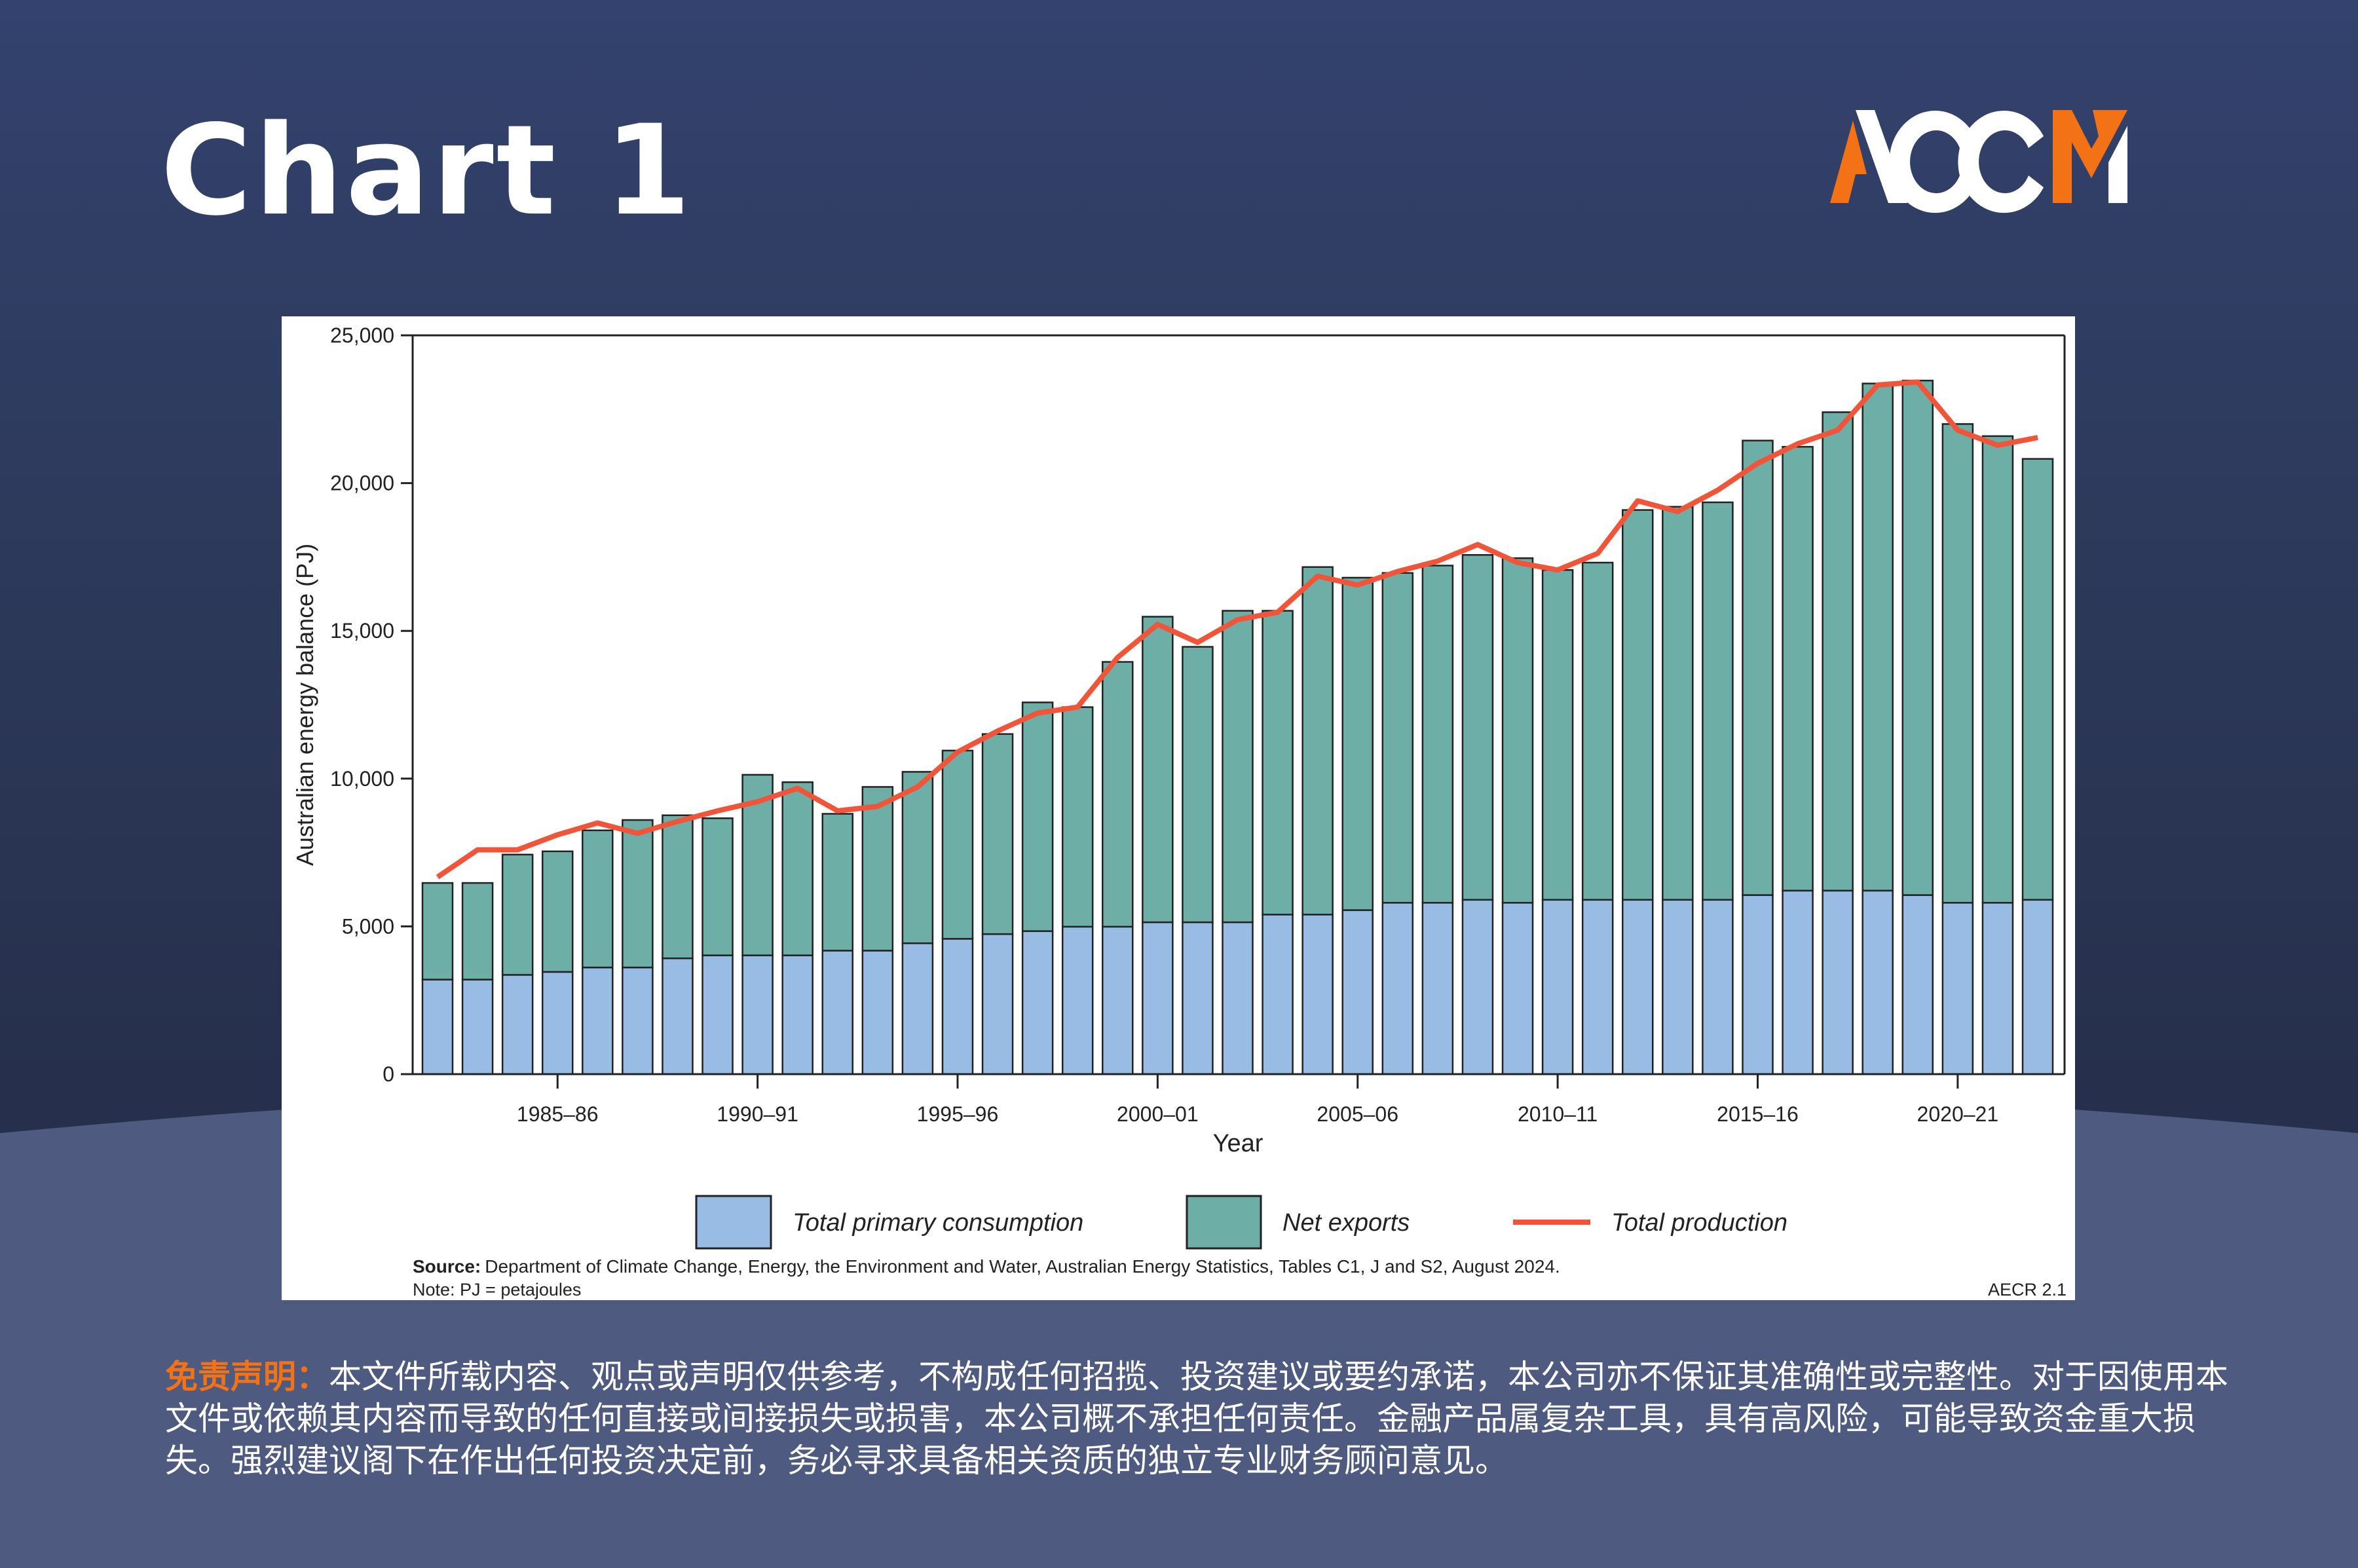 Image resolution: width=2358 pixels, height=1568 pixels. Describe the element at coordinates (558, 1114) in the screenshot. I see `x-tick-label: 1985–86` at that location.